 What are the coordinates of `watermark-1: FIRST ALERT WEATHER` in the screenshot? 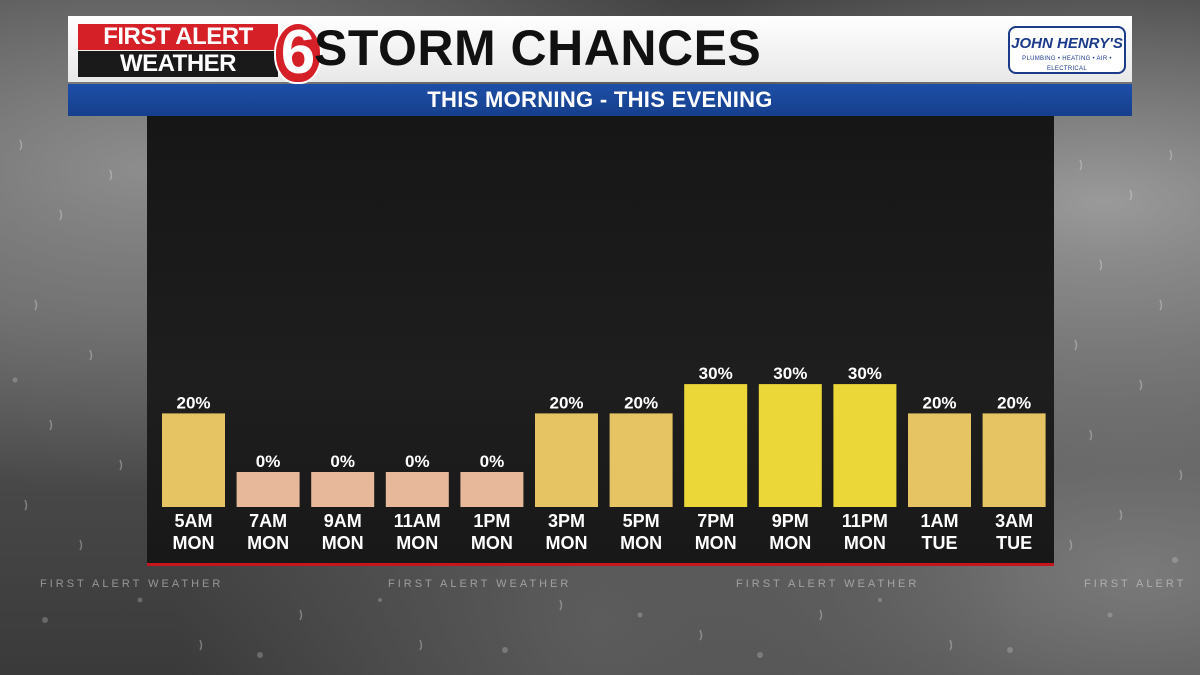 It's located at (132, 584).